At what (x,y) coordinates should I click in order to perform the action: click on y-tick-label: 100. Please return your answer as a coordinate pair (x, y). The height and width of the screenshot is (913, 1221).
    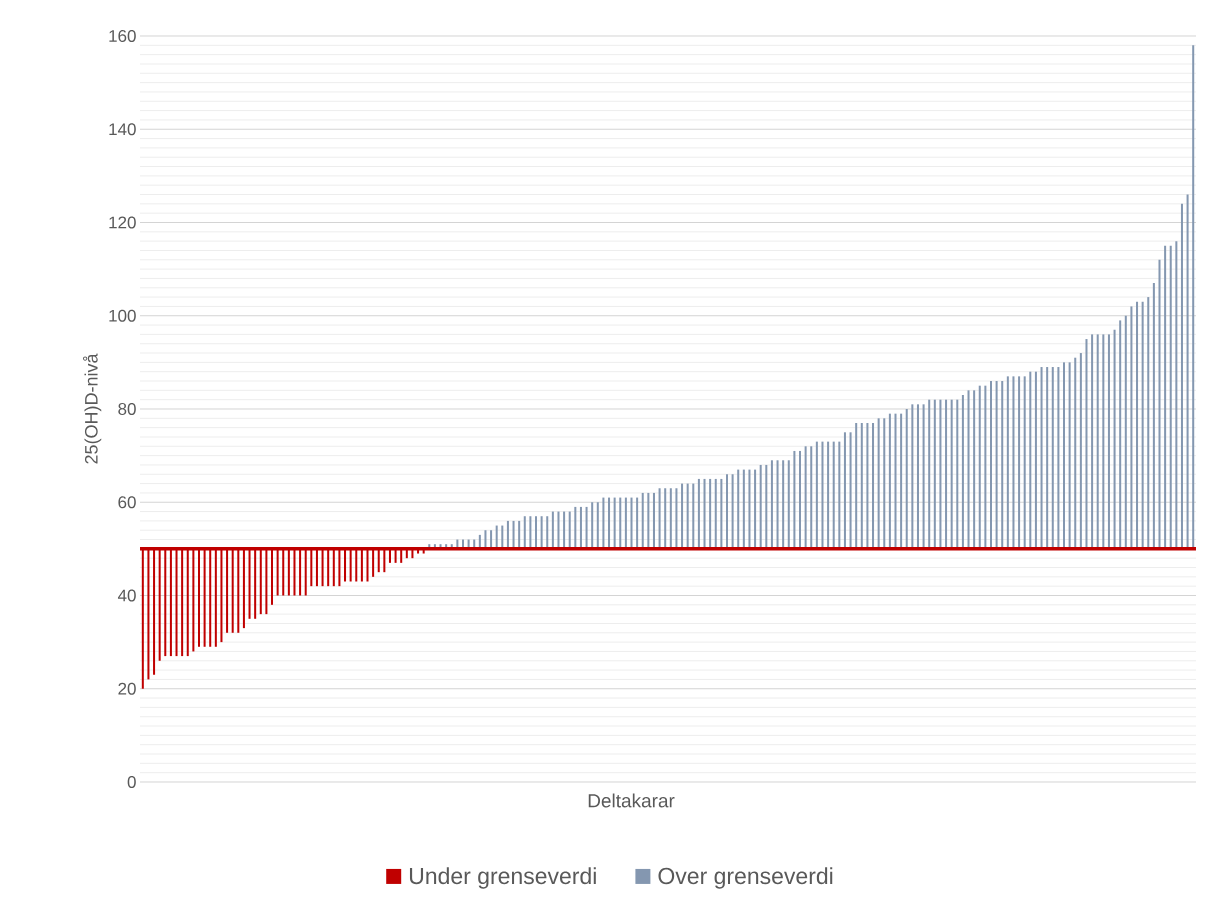
    Looking at the image, I should click on (122, 315).